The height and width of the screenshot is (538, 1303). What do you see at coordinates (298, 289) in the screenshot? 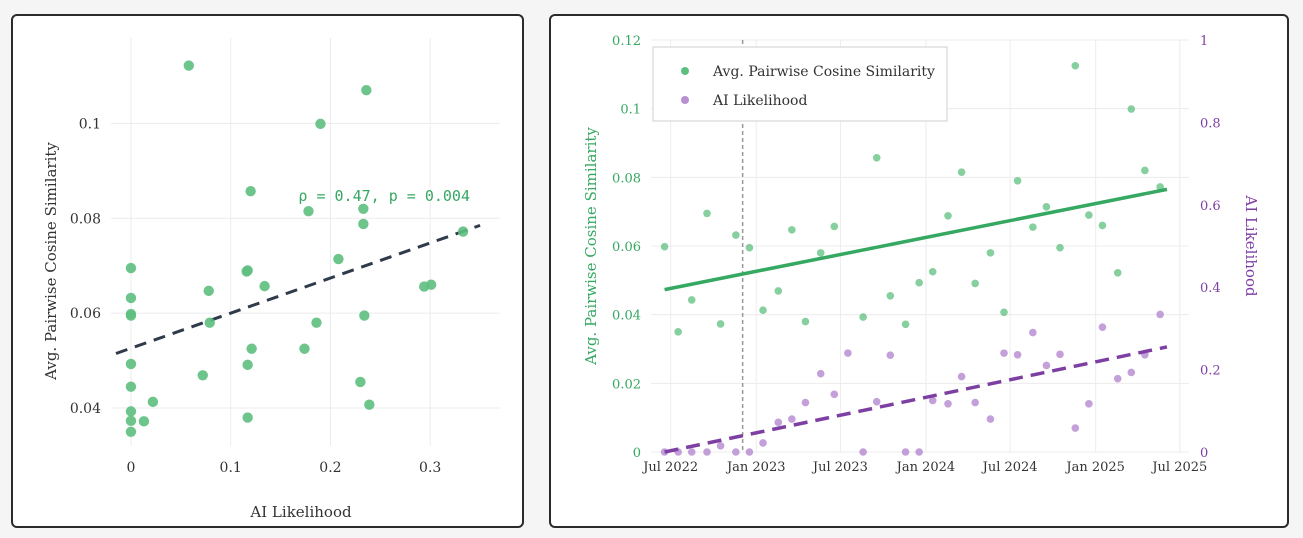
I see `trend-line` at bounding box center [298, 289].